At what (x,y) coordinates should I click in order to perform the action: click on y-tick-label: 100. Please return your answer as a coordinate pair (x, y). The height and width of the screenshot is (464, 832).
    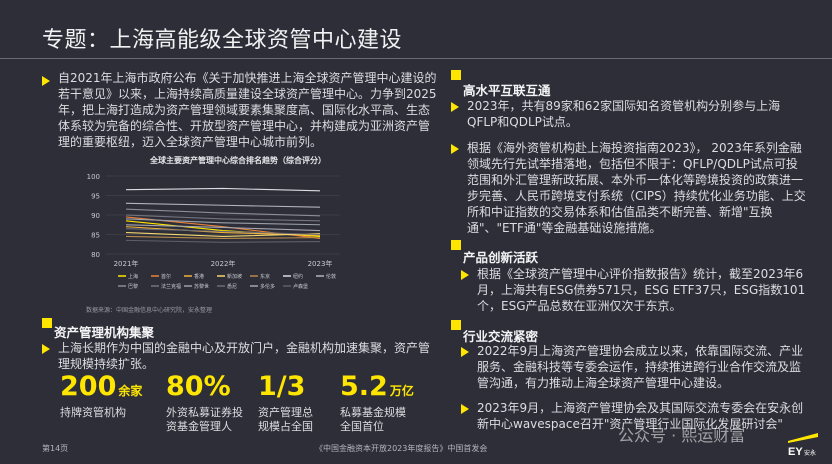
    Looking at the image, I should click on (93, 177).